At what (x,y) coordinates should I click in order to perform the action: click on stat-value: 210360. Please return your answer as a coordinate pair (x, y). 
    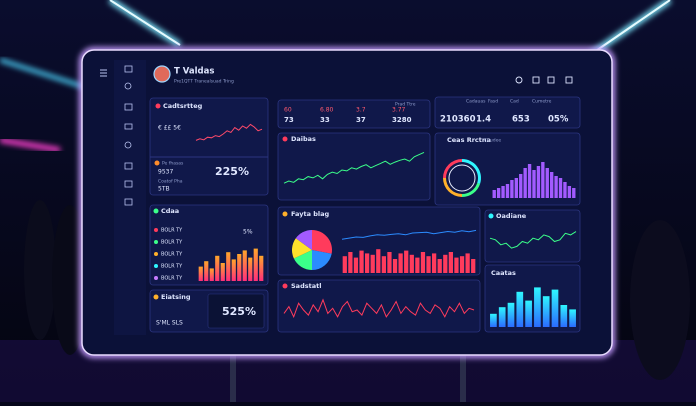
    Looking at the image, I should click on (458, 120).